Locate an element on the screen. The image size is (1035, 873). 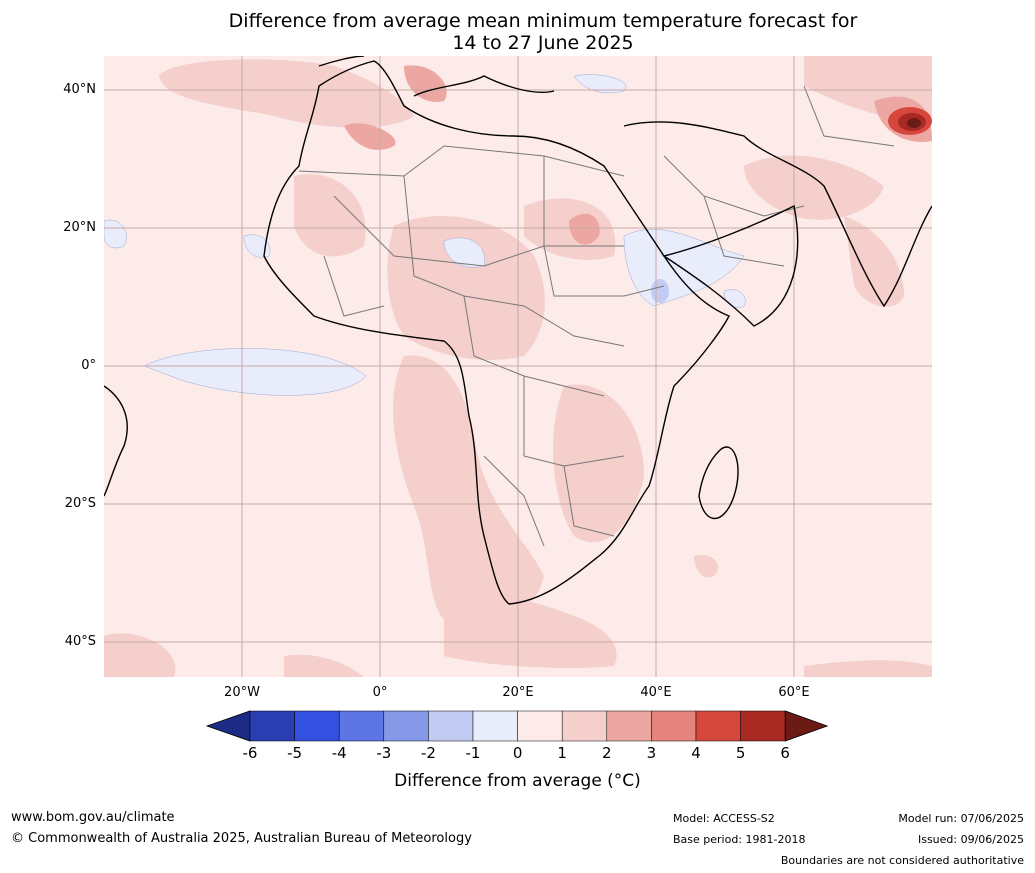
colorbar-tick-label: 4 is located at coordinates (696, 753).